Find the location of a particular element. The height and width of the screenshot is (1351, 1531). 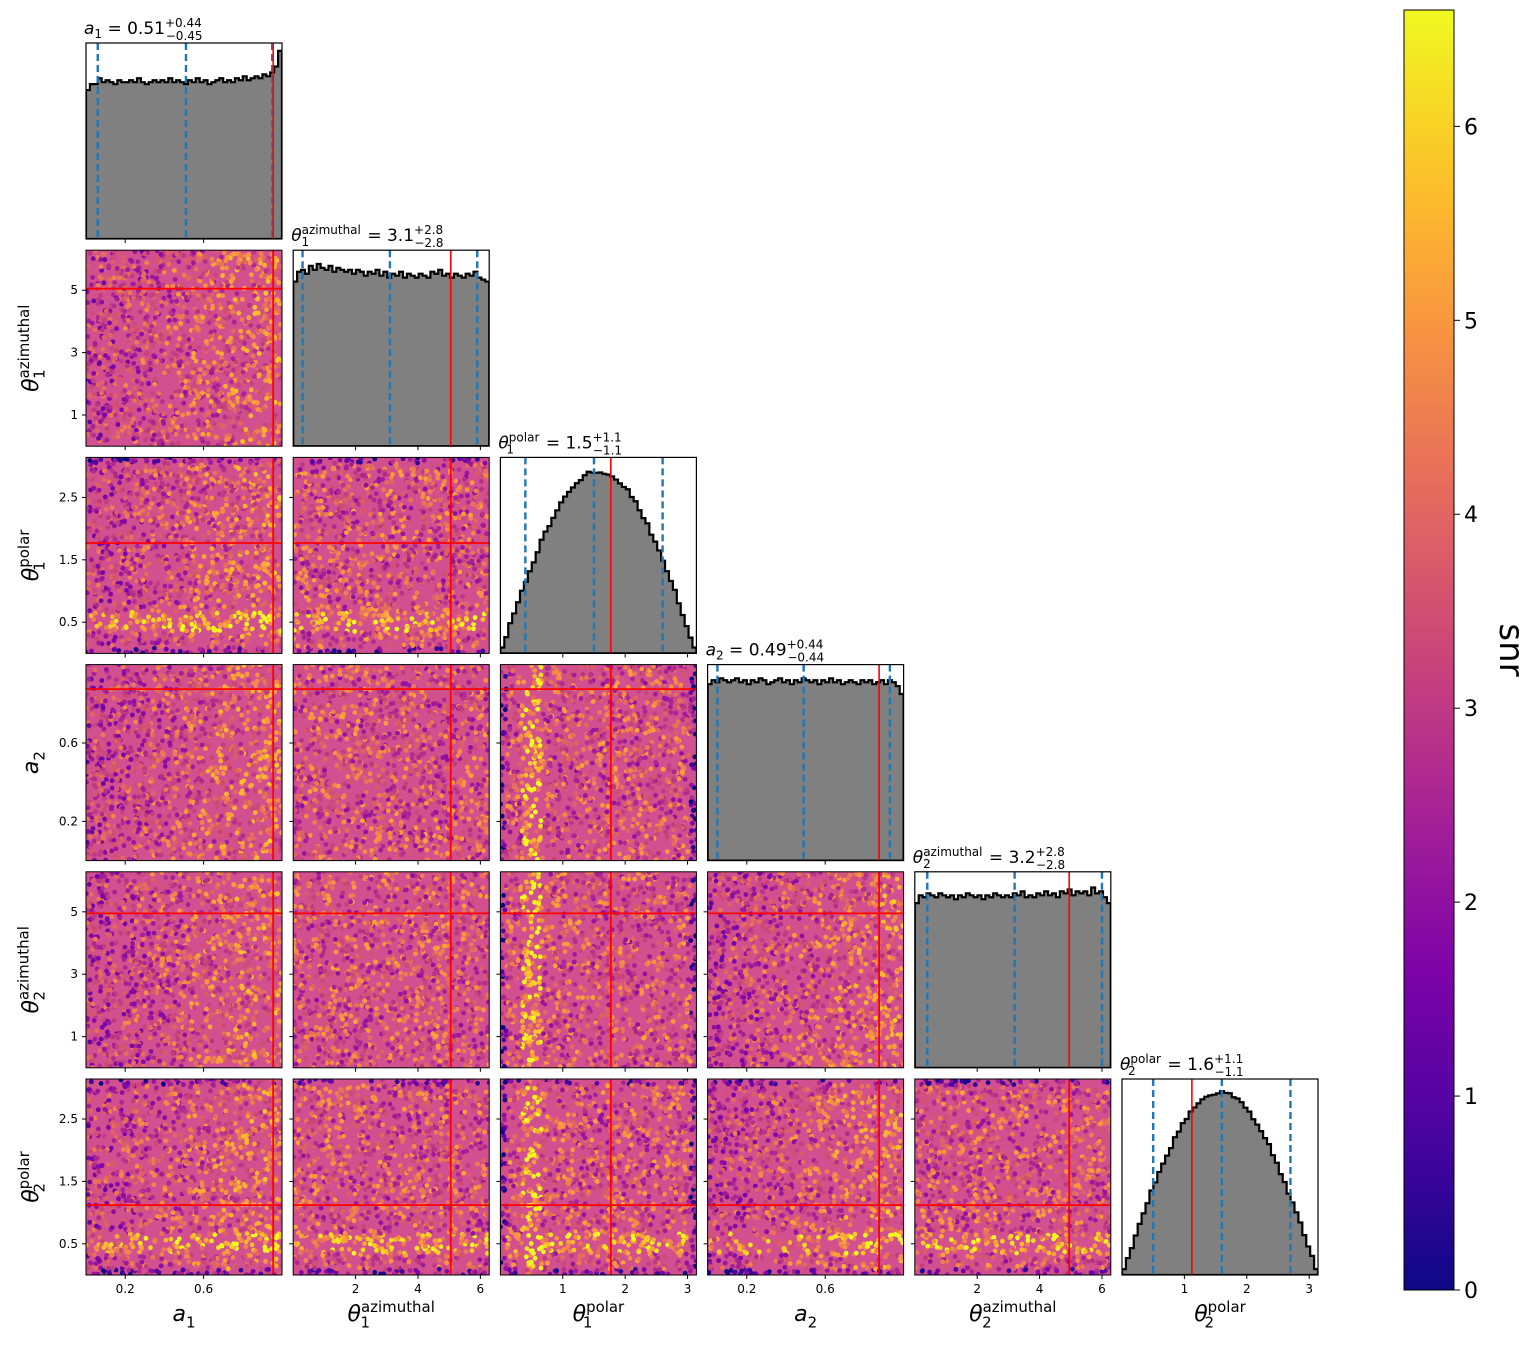

hist-panel-a1: a1 = 0.51+0.44 −0.45 is located at coordinates (183, 129).